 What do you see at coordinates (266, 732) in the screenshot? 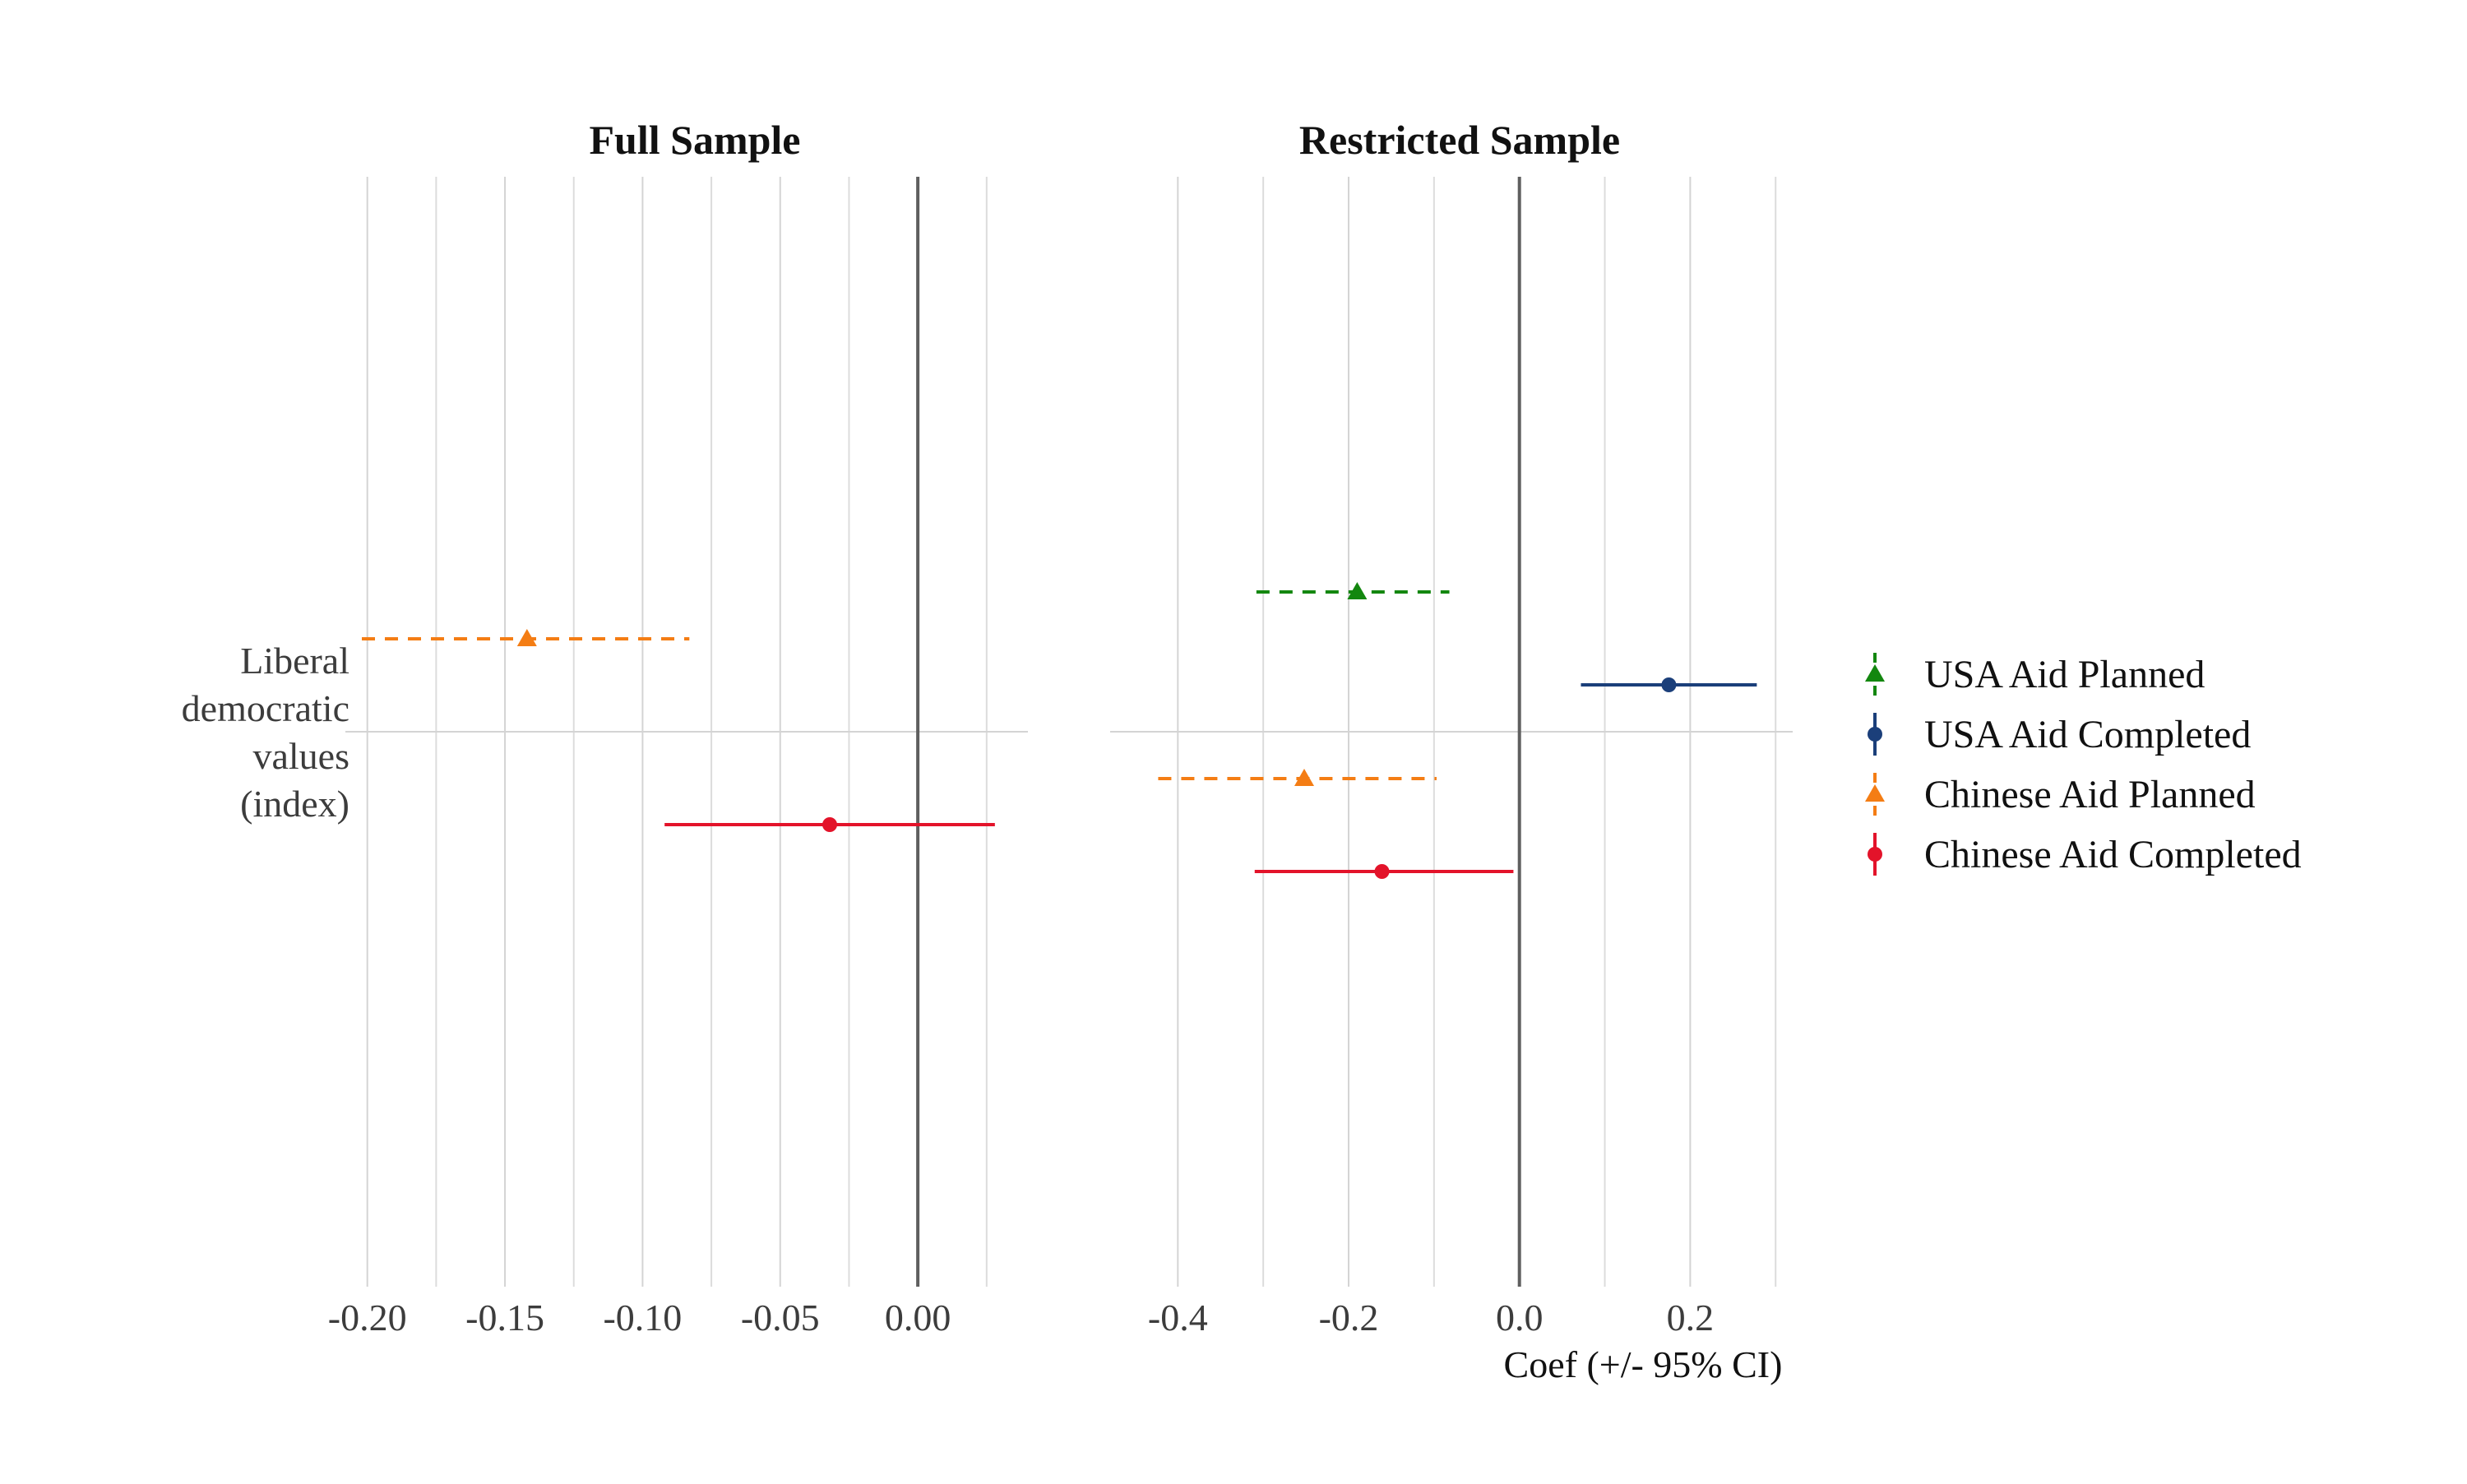
I see `y-category-label: Liberal democratic values (index)` at bounding box center [266, 732].